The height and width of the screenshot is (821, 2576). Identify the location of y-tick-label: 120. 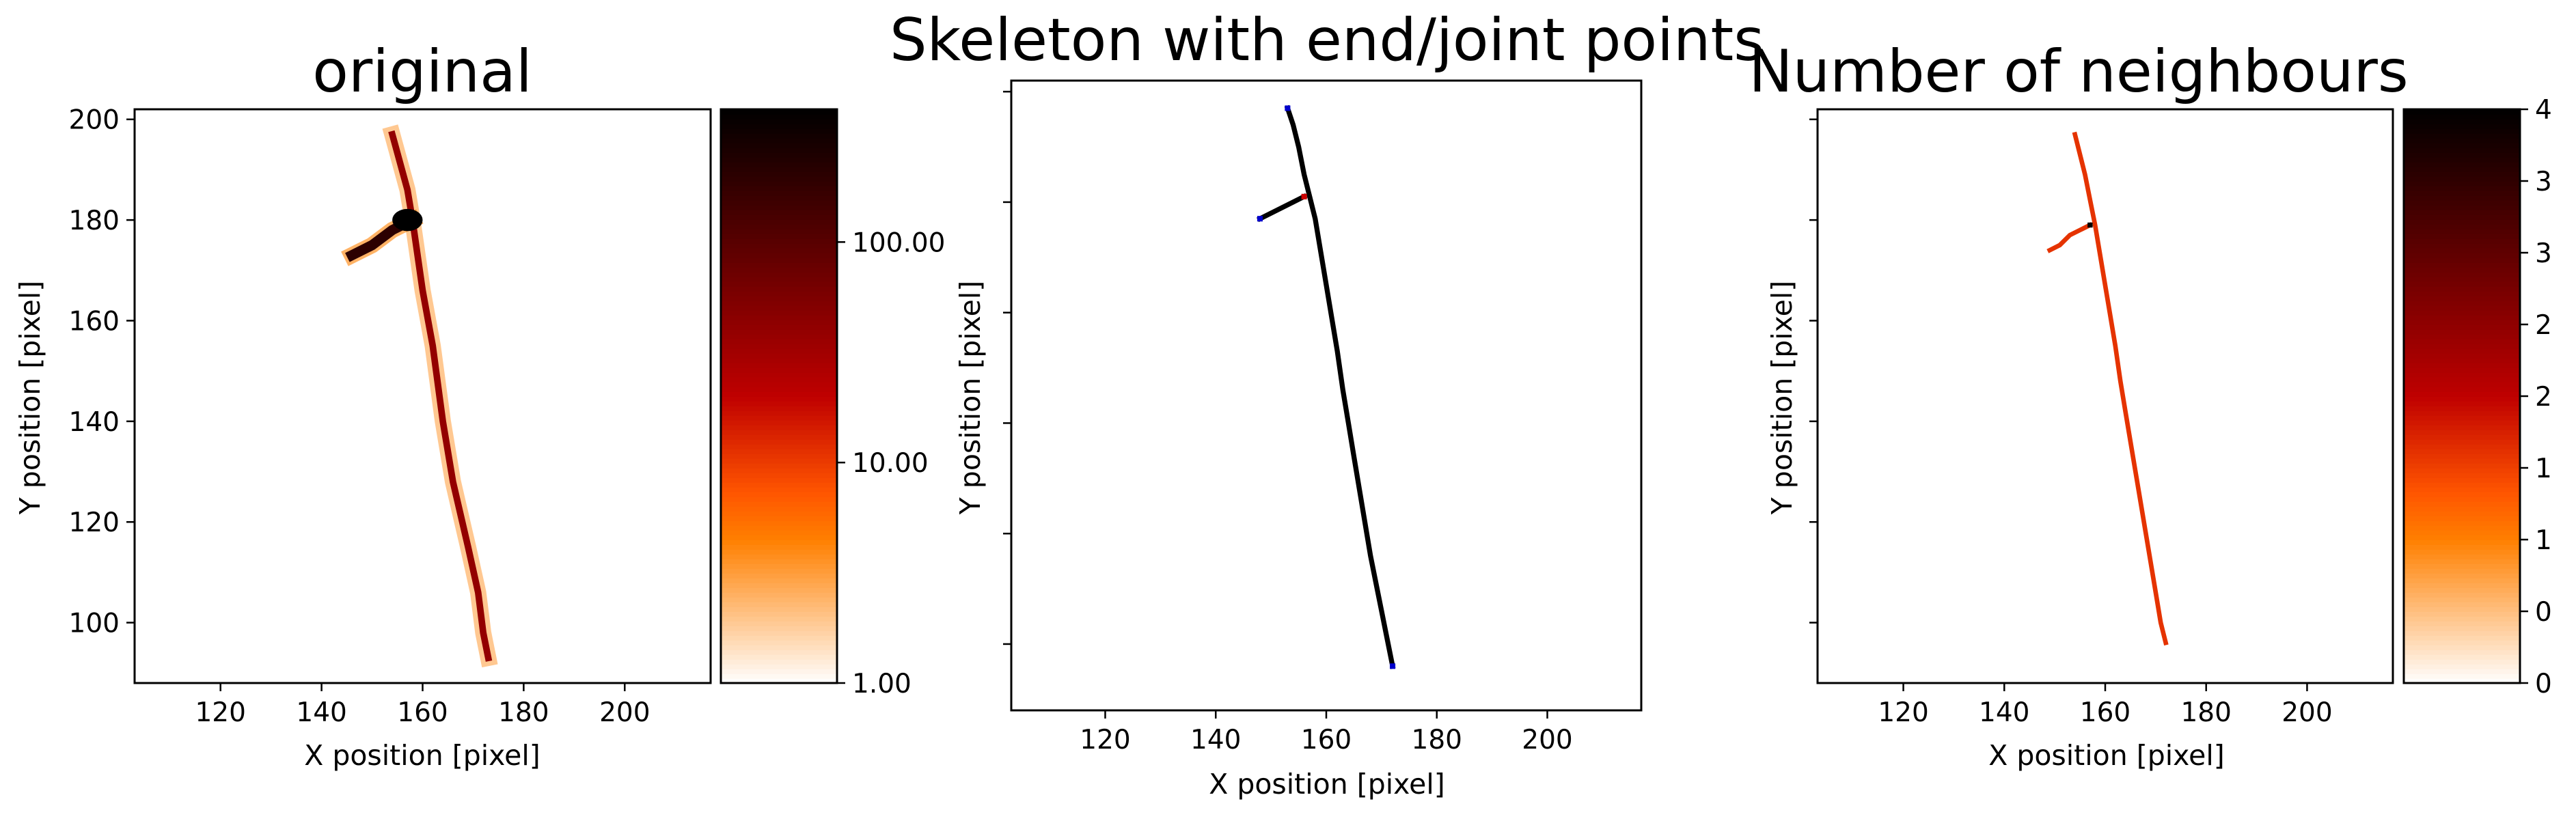
(94, 522).